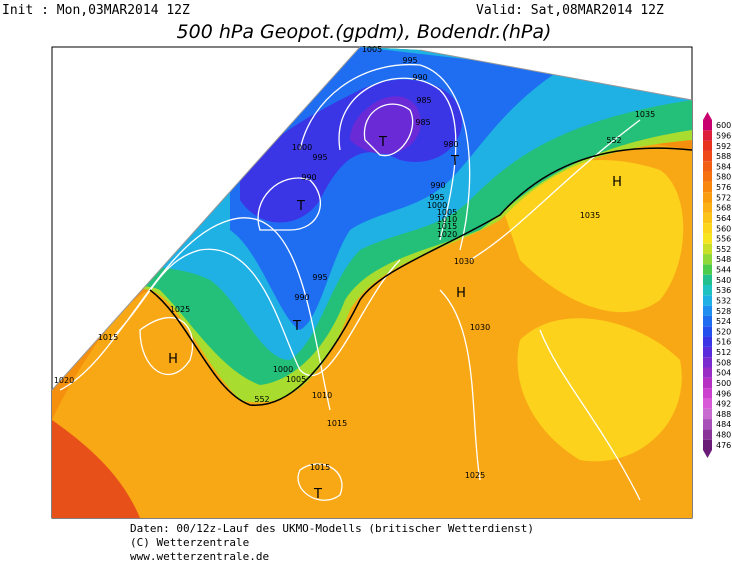 This screenshot has width=732, height=567. Describe the element at coordinates (723, 249) in the screenshot. I see `colorbar-tick-label: 552` at that location.